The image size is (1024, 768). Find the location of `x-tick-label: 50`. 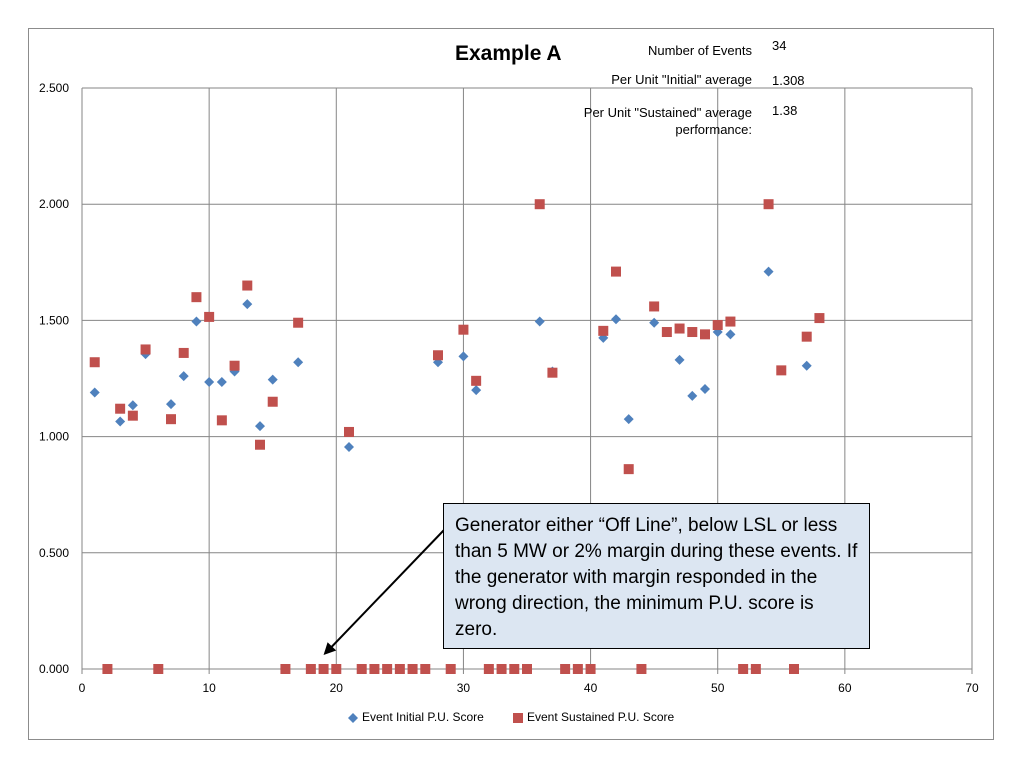

x-tick-label: 50 is located at coordinates (718, 688).